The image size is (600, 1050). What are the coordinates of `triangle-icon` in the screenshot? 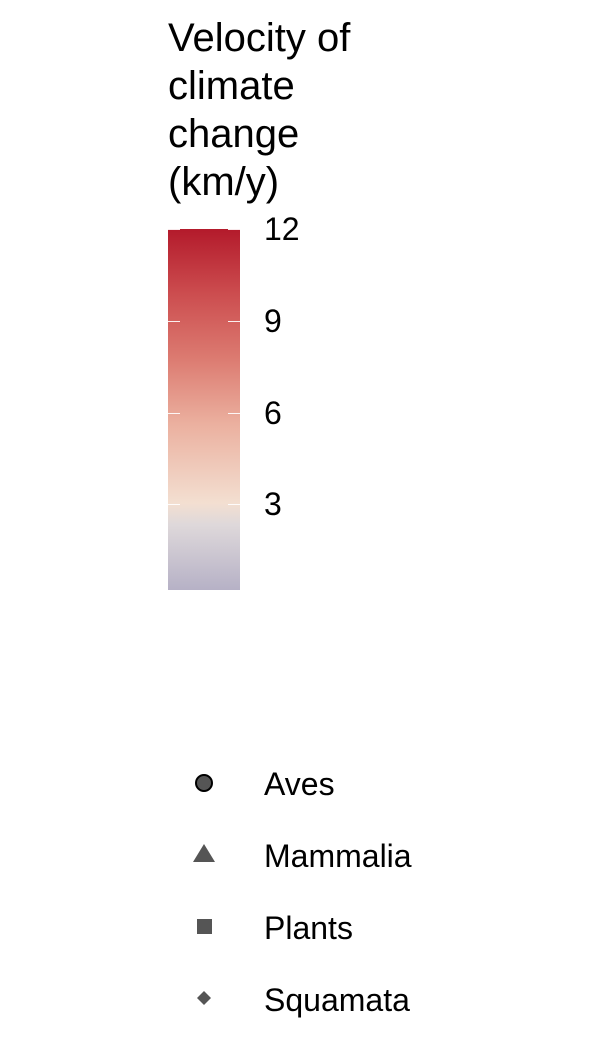 It's located at (204, 853).